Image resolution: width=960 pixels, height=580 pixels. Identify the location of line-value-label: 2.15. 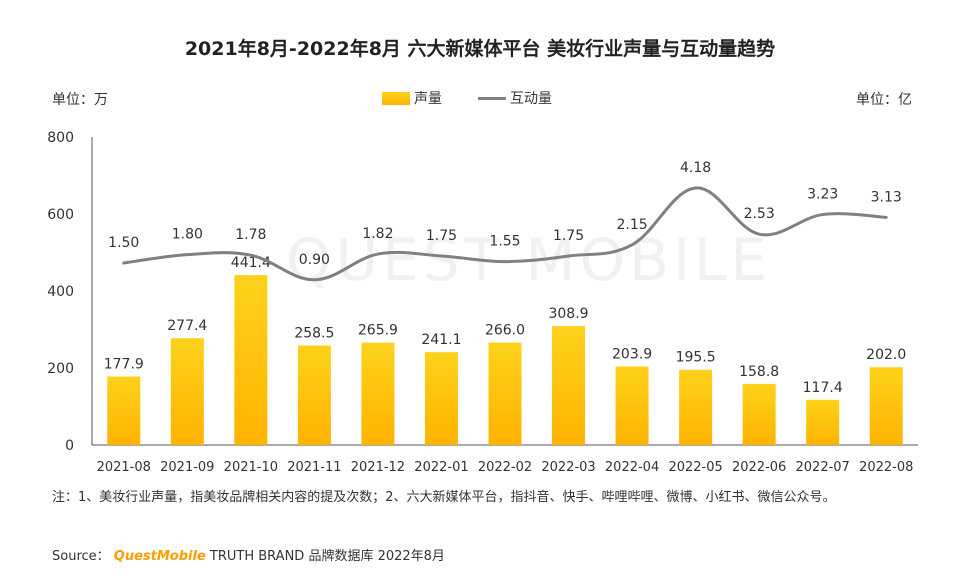
(631, 225).